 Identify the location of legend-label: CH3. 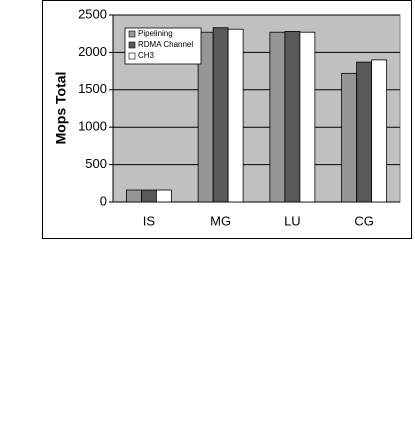
(146, 55).